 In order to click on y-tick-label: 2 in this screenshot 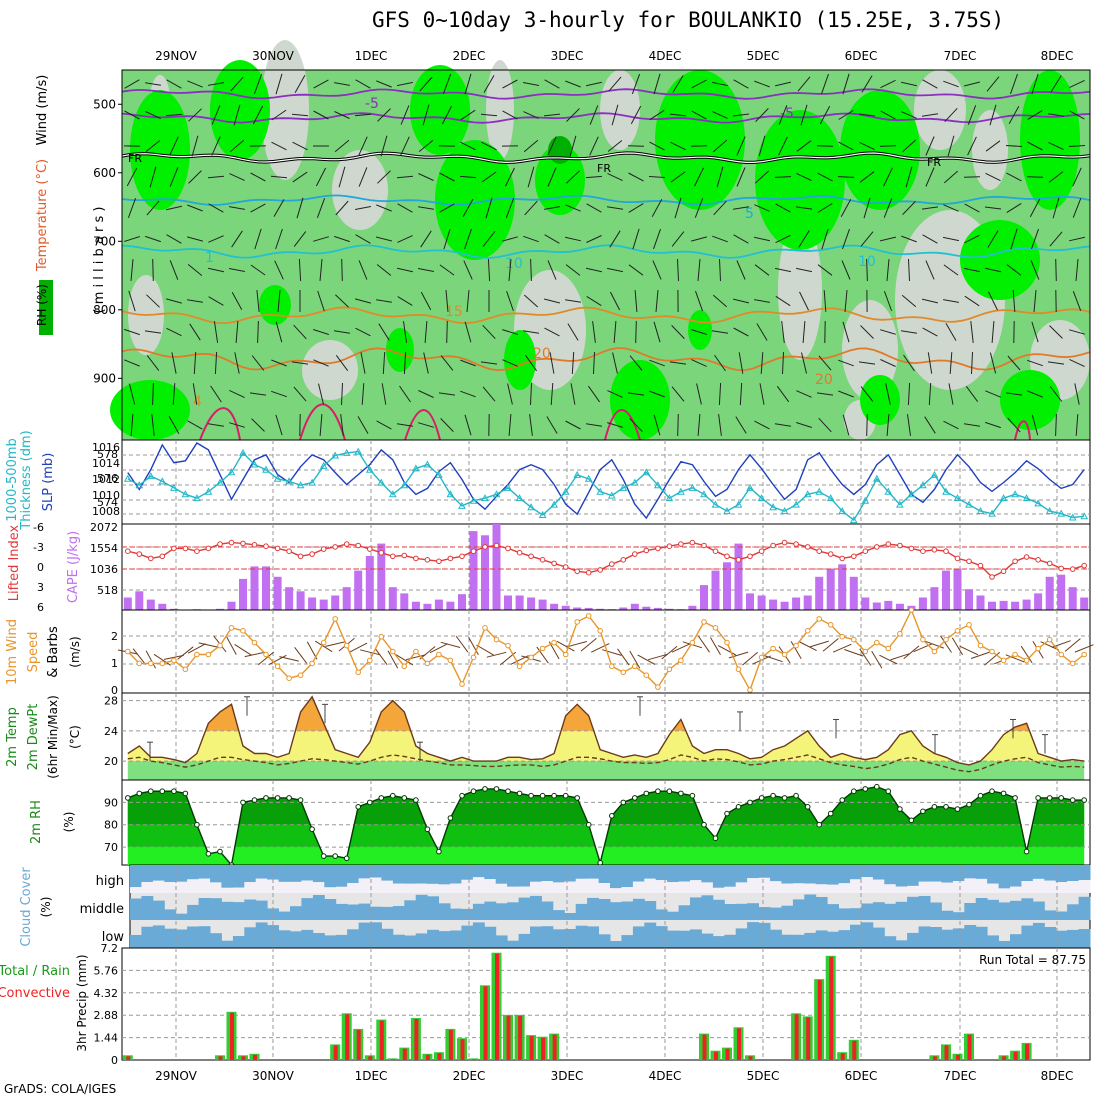, I will do `click(114, 636)`.